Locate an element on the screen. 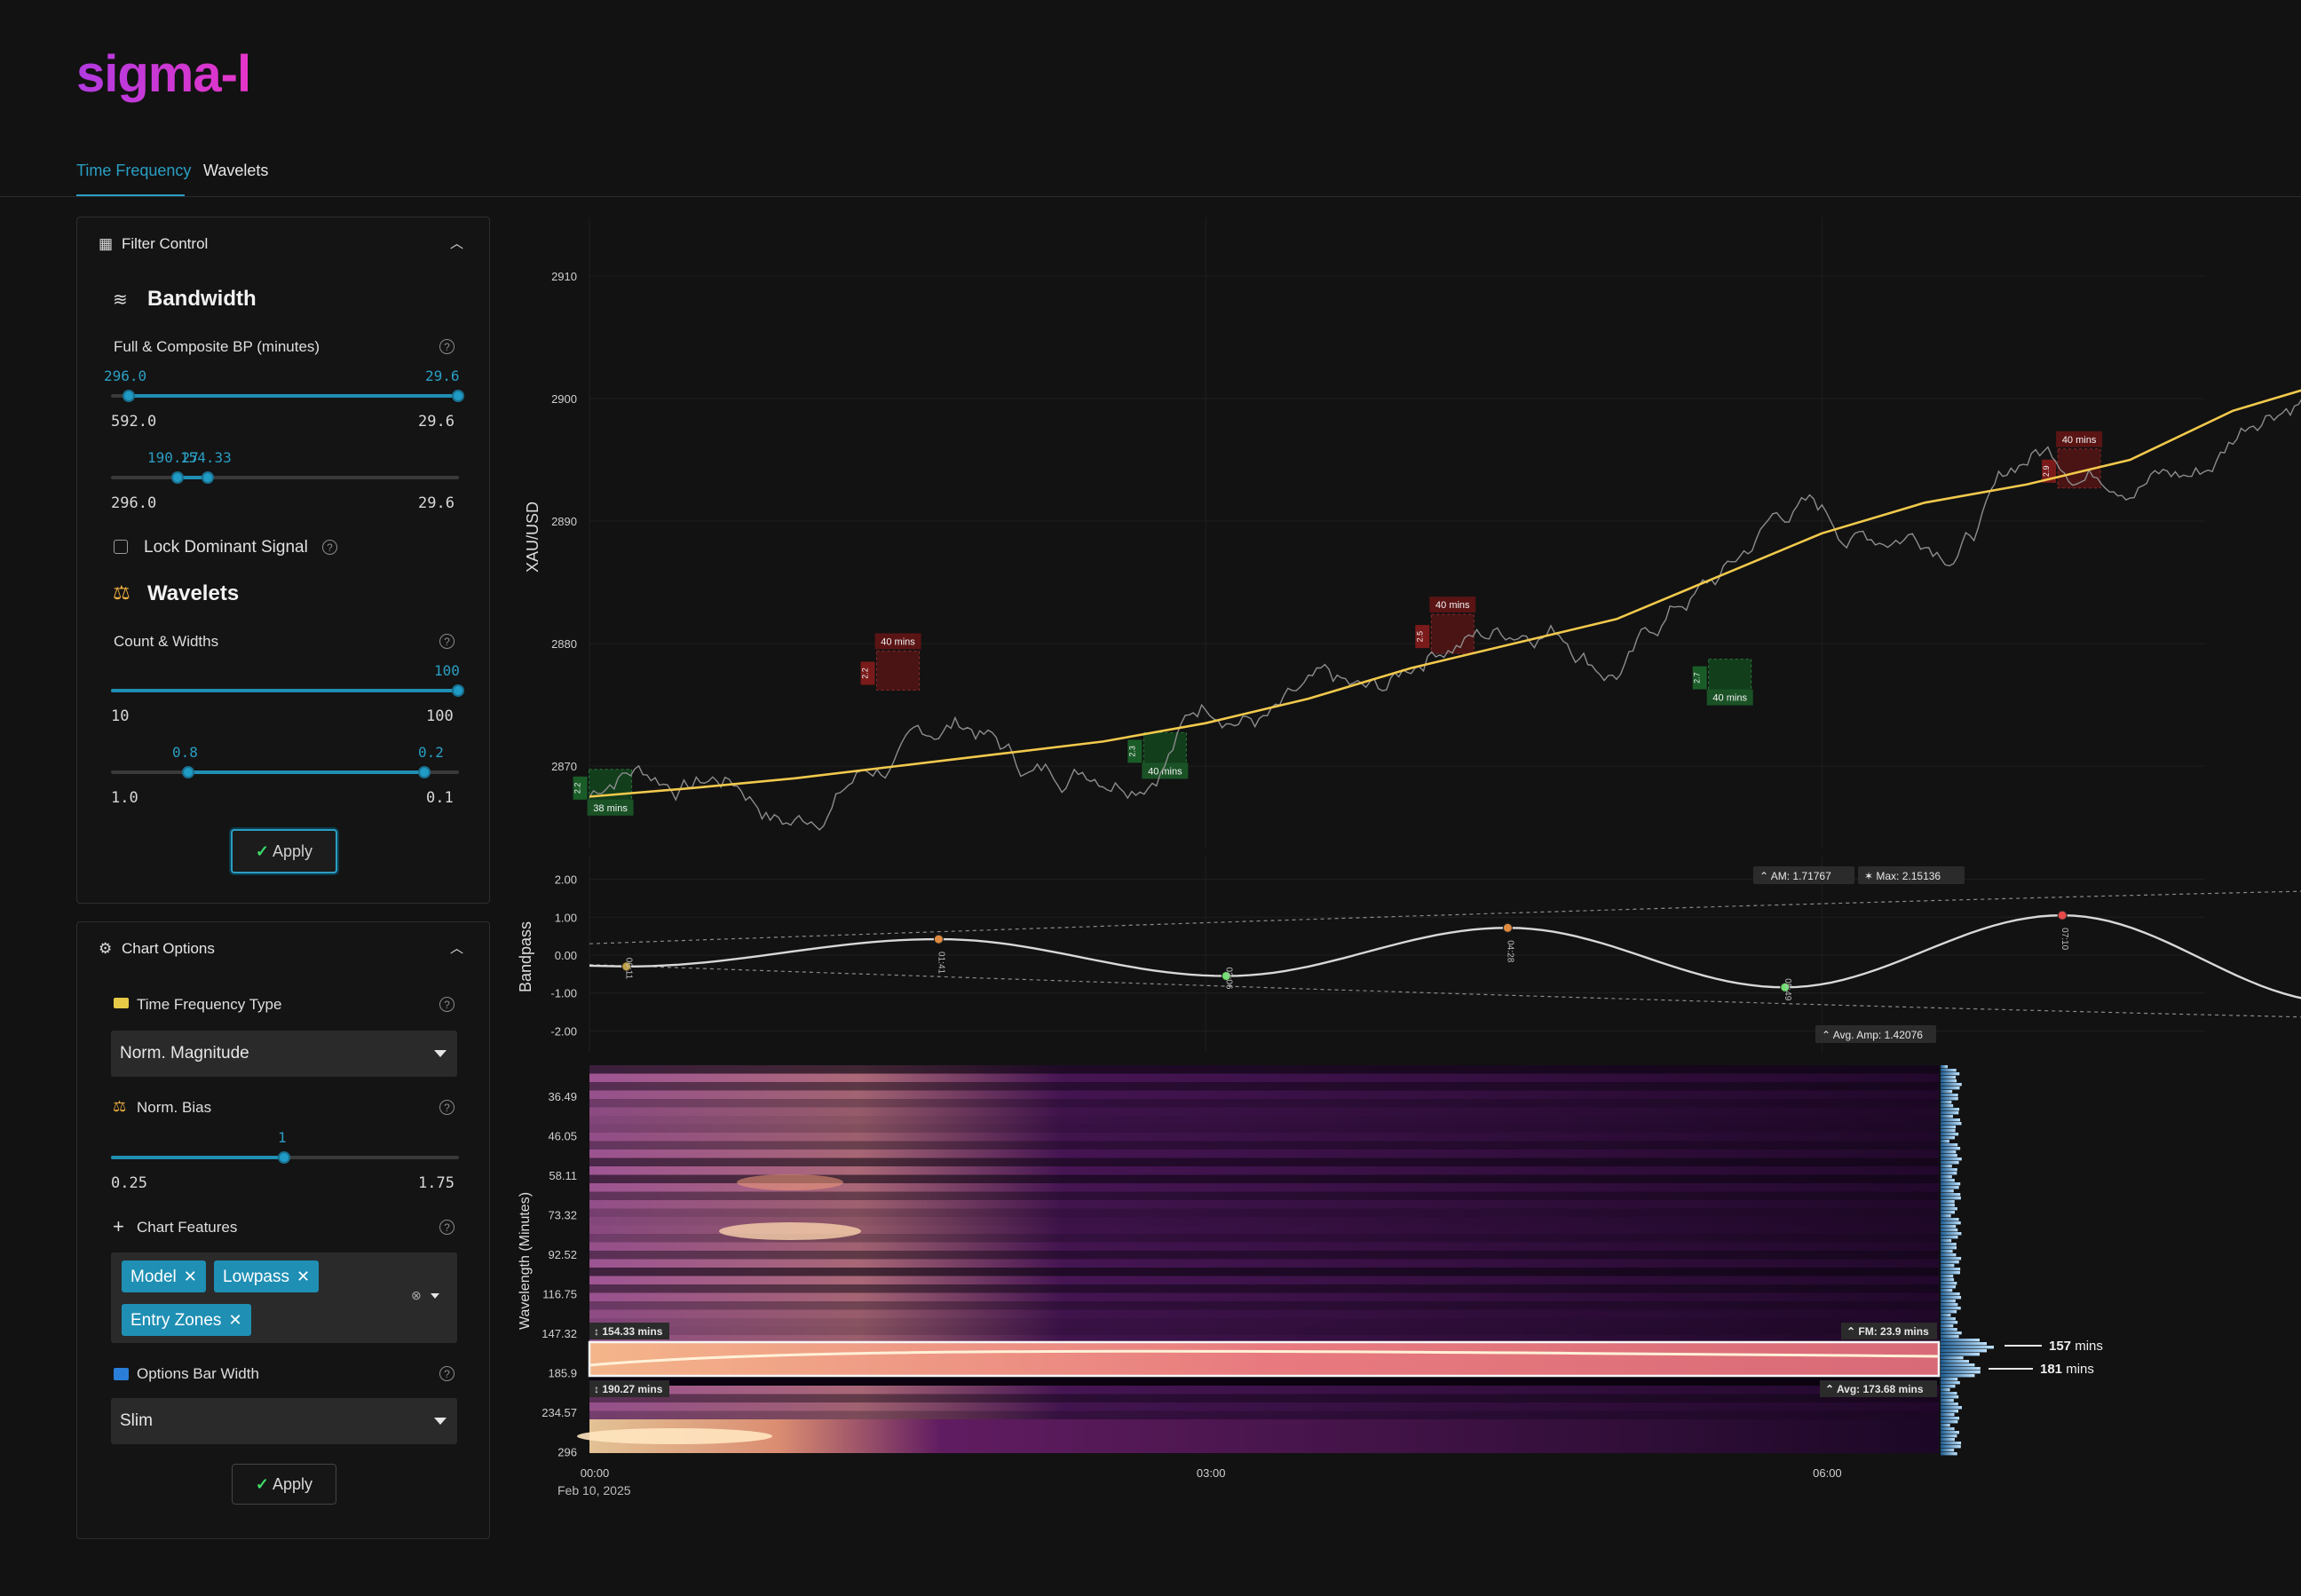 The height and width of the screenshot is (1596, 2301). y-tick-label: 116.75 is located at coordinates (559, 1294).